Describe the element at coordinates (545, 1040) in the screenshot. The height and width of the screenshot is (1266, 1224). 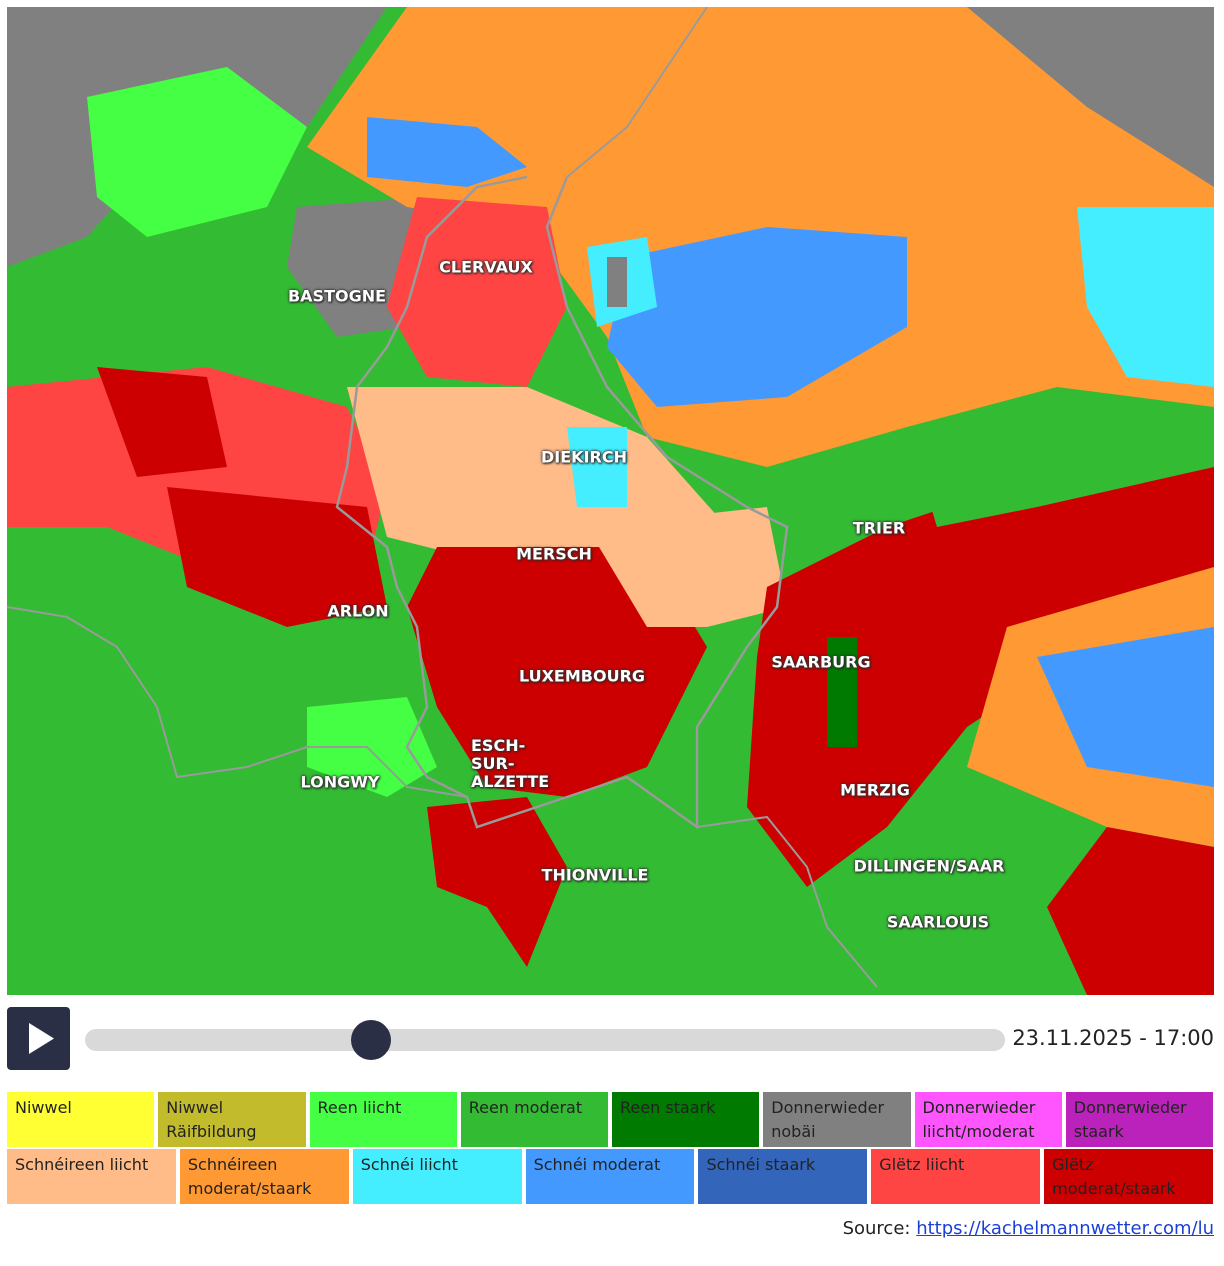
I see `time-slider` at that location.